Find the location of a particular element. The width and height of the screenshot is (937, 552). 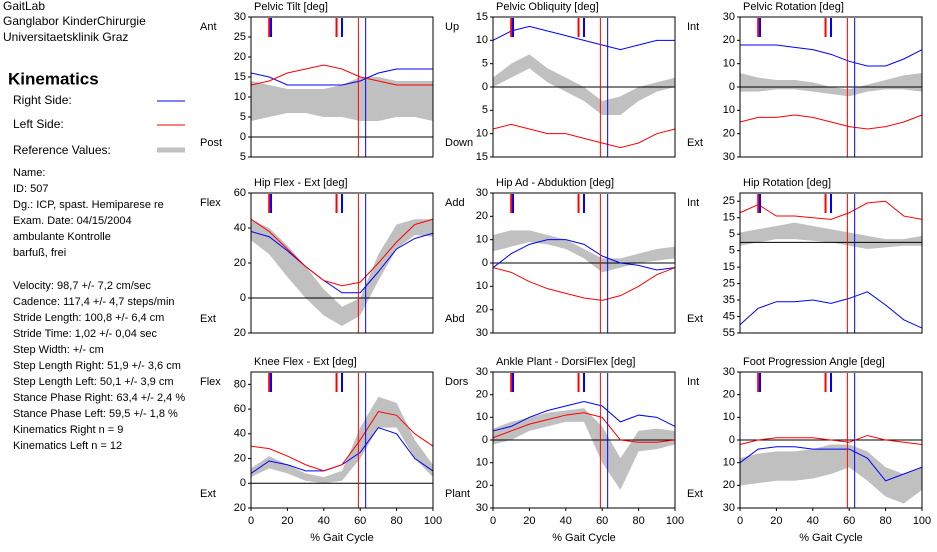

chart-title: Hip Ad - Abduktion [deg] is located at coordinates (555, 183).